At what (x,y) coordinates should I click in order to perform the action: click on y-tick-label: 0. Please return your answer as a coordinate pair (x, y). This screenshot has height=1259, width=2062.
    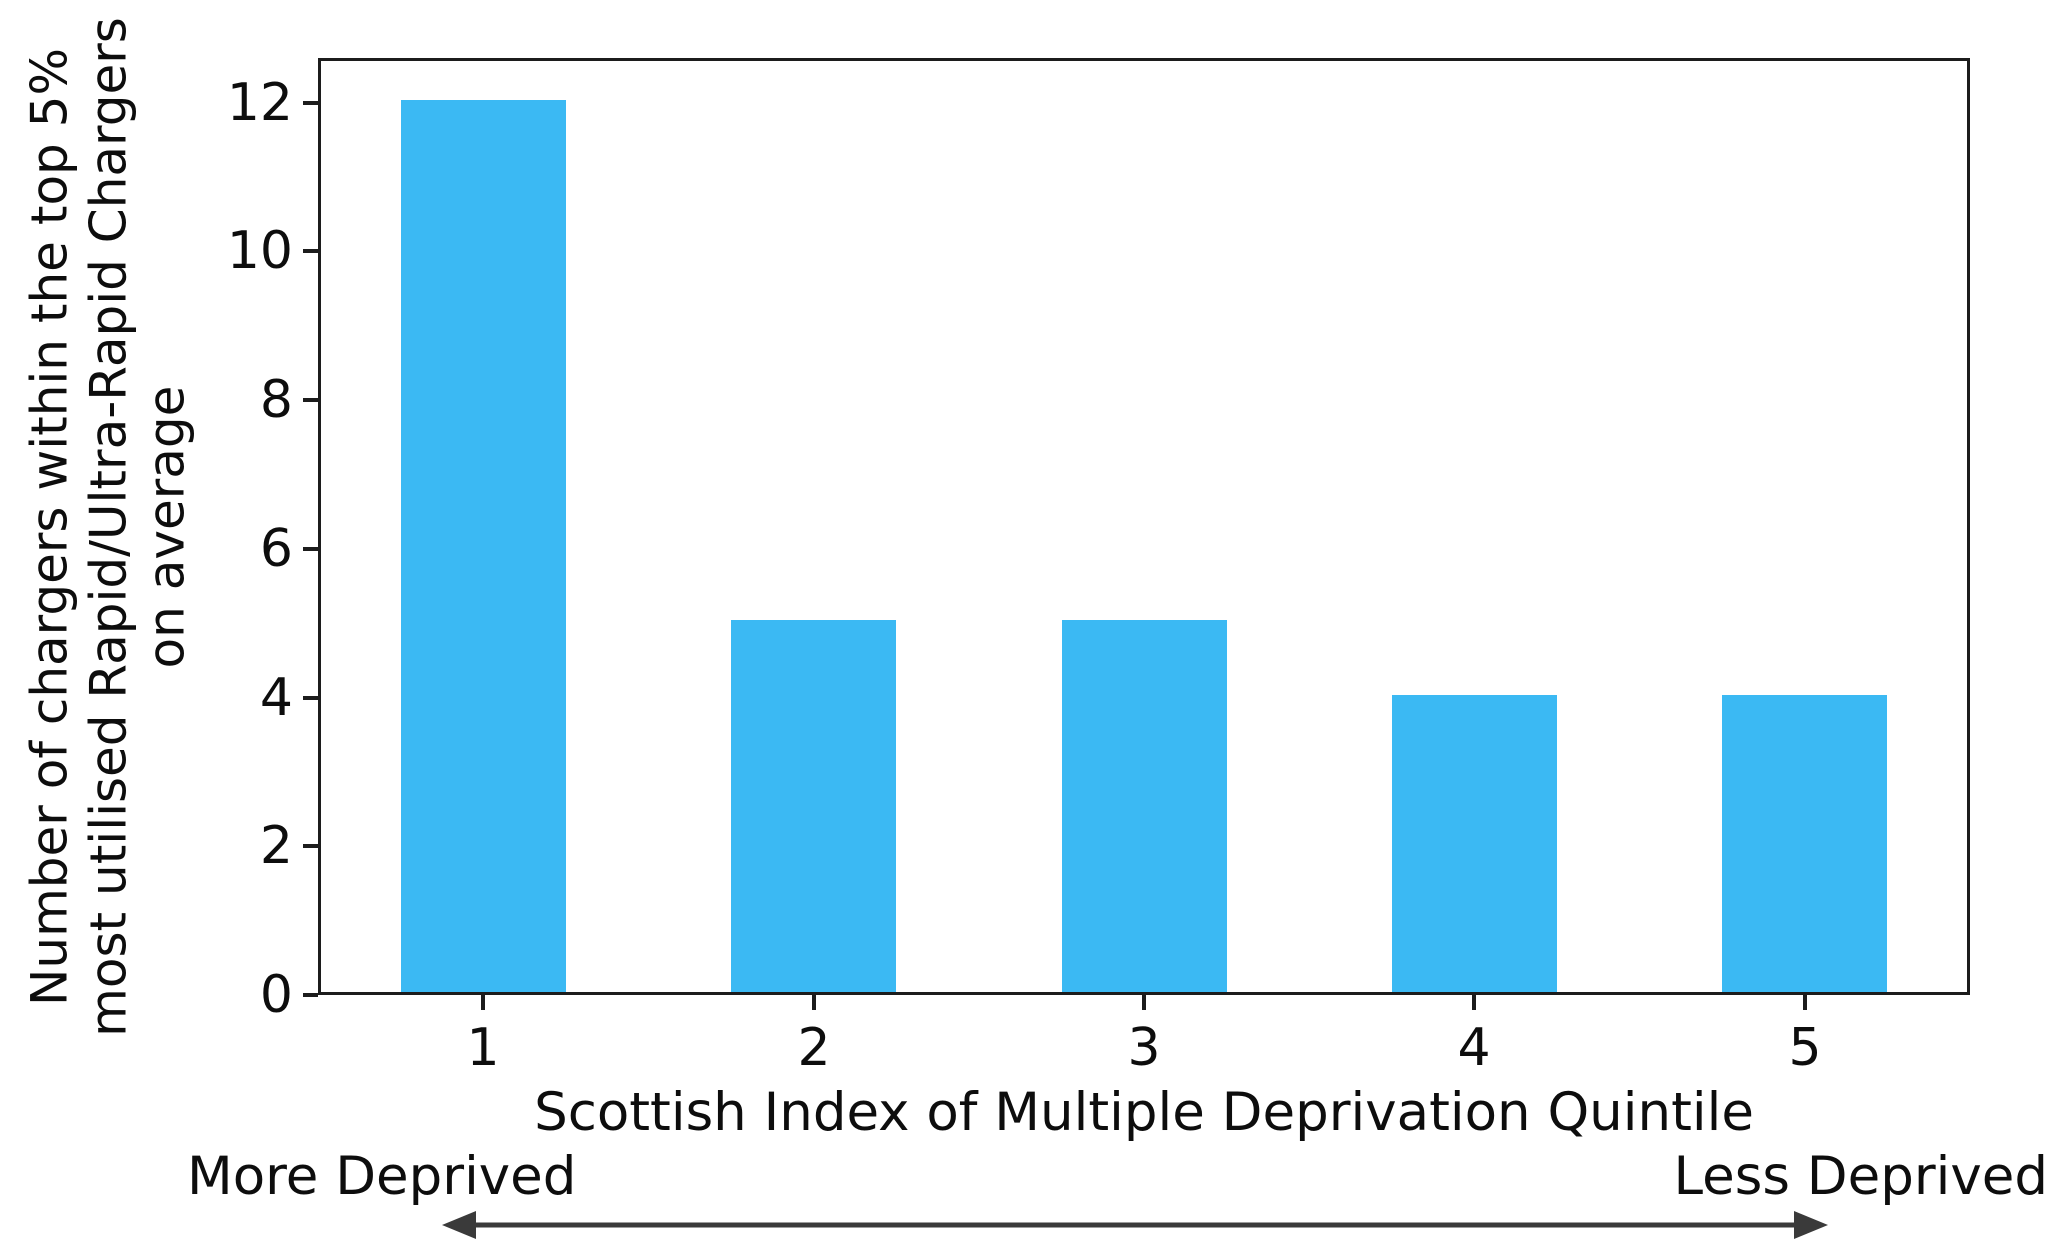
    Looking at the image, I should click on (276, 995).